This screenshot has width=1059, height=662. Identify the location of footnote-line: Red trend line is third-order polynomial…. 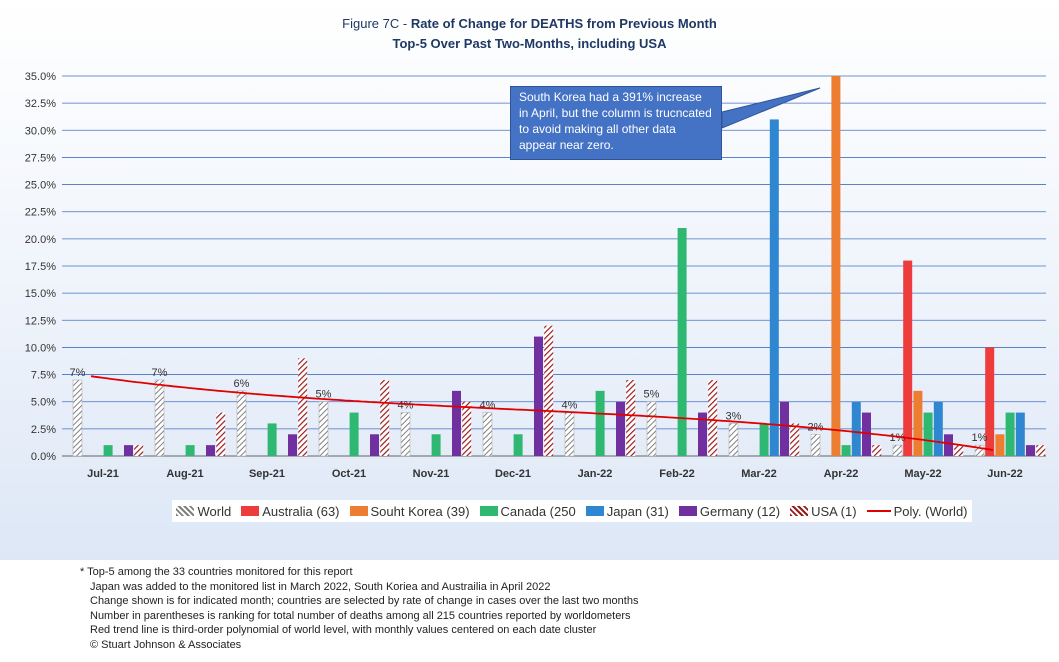
(343, 630).